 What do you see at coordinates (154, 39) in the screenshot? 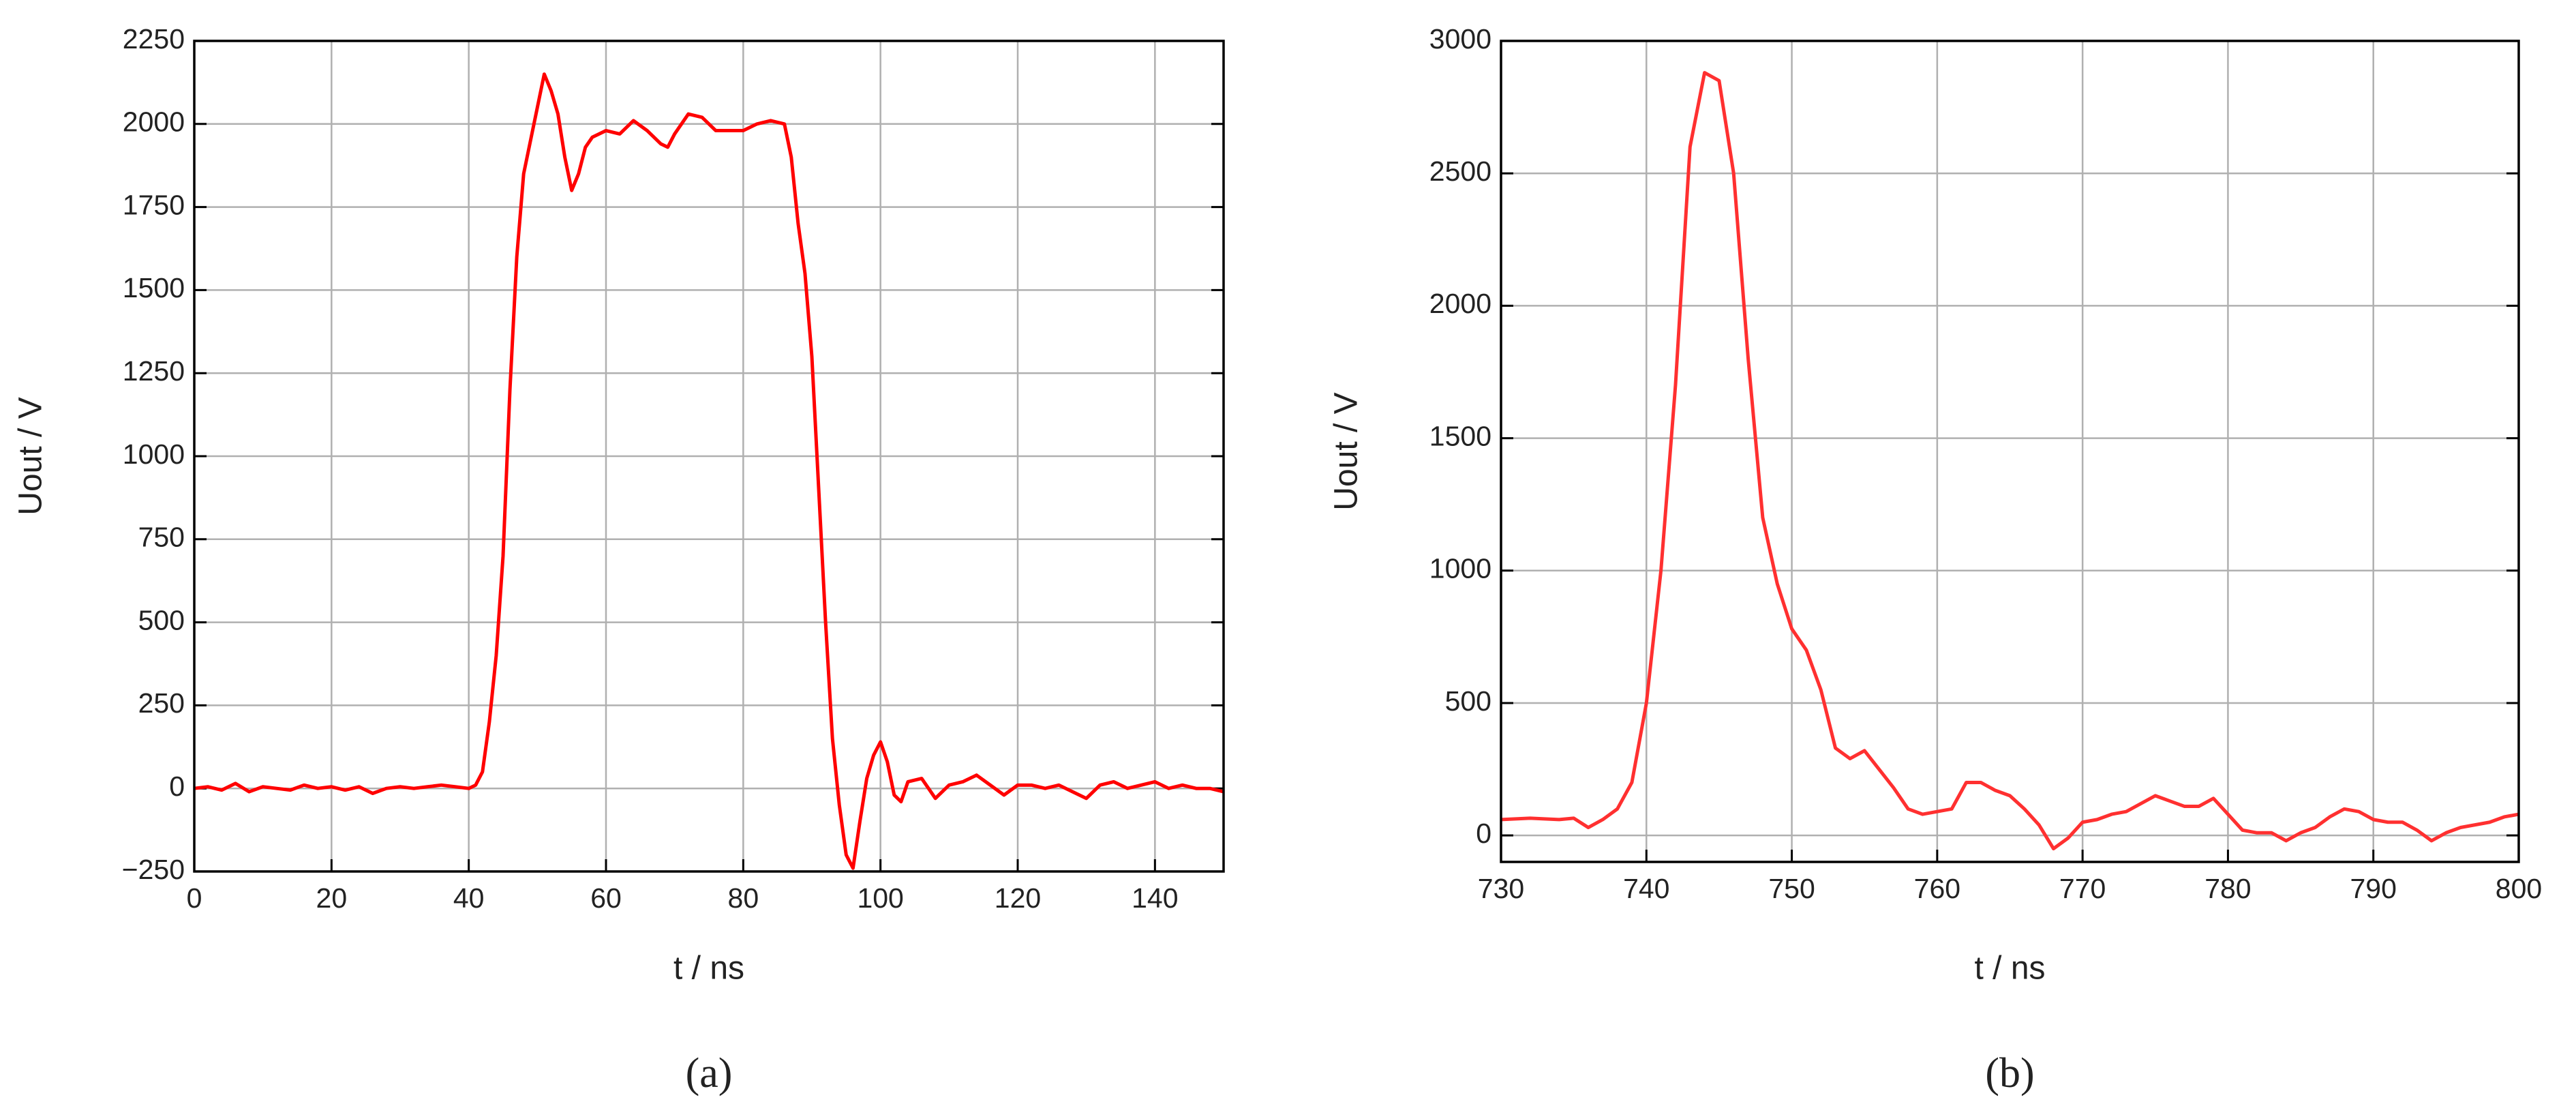
I see `y-tick-label: 2250` at bounding box center [154, 39].